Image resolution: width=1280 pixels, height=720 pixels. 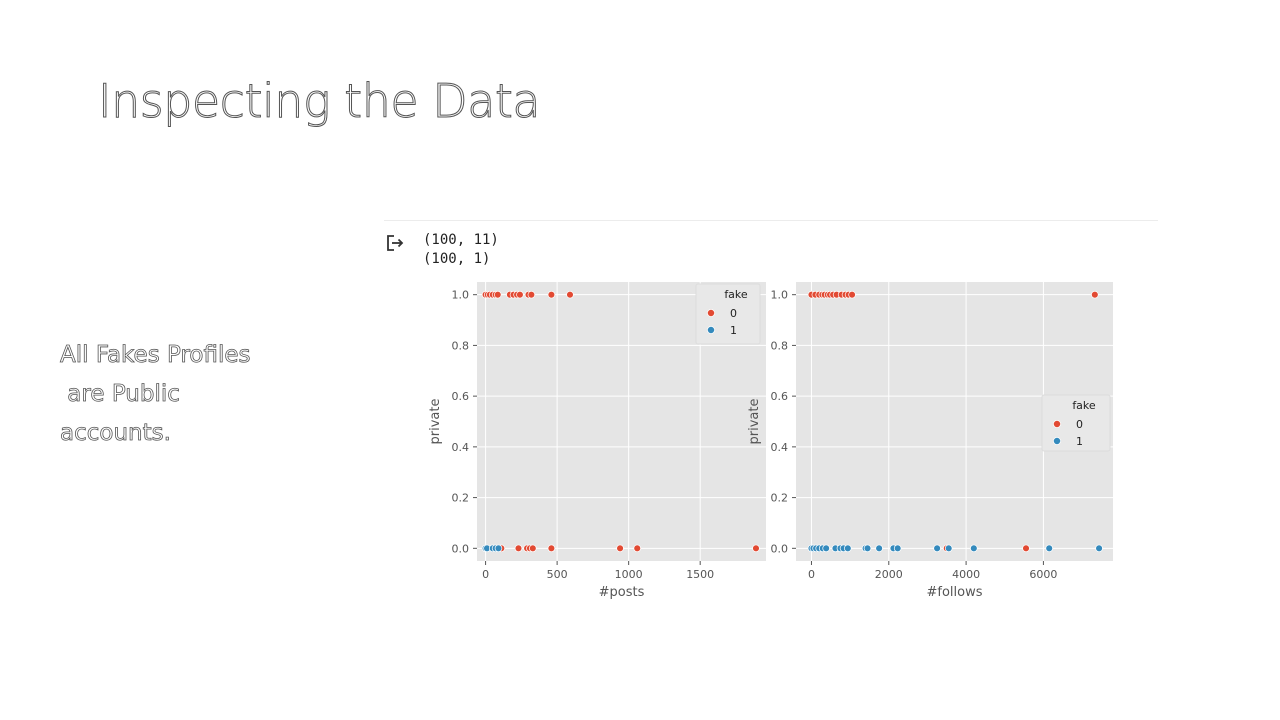 I want to click on x-tick-label: 1000, so click(x=629, y=574).